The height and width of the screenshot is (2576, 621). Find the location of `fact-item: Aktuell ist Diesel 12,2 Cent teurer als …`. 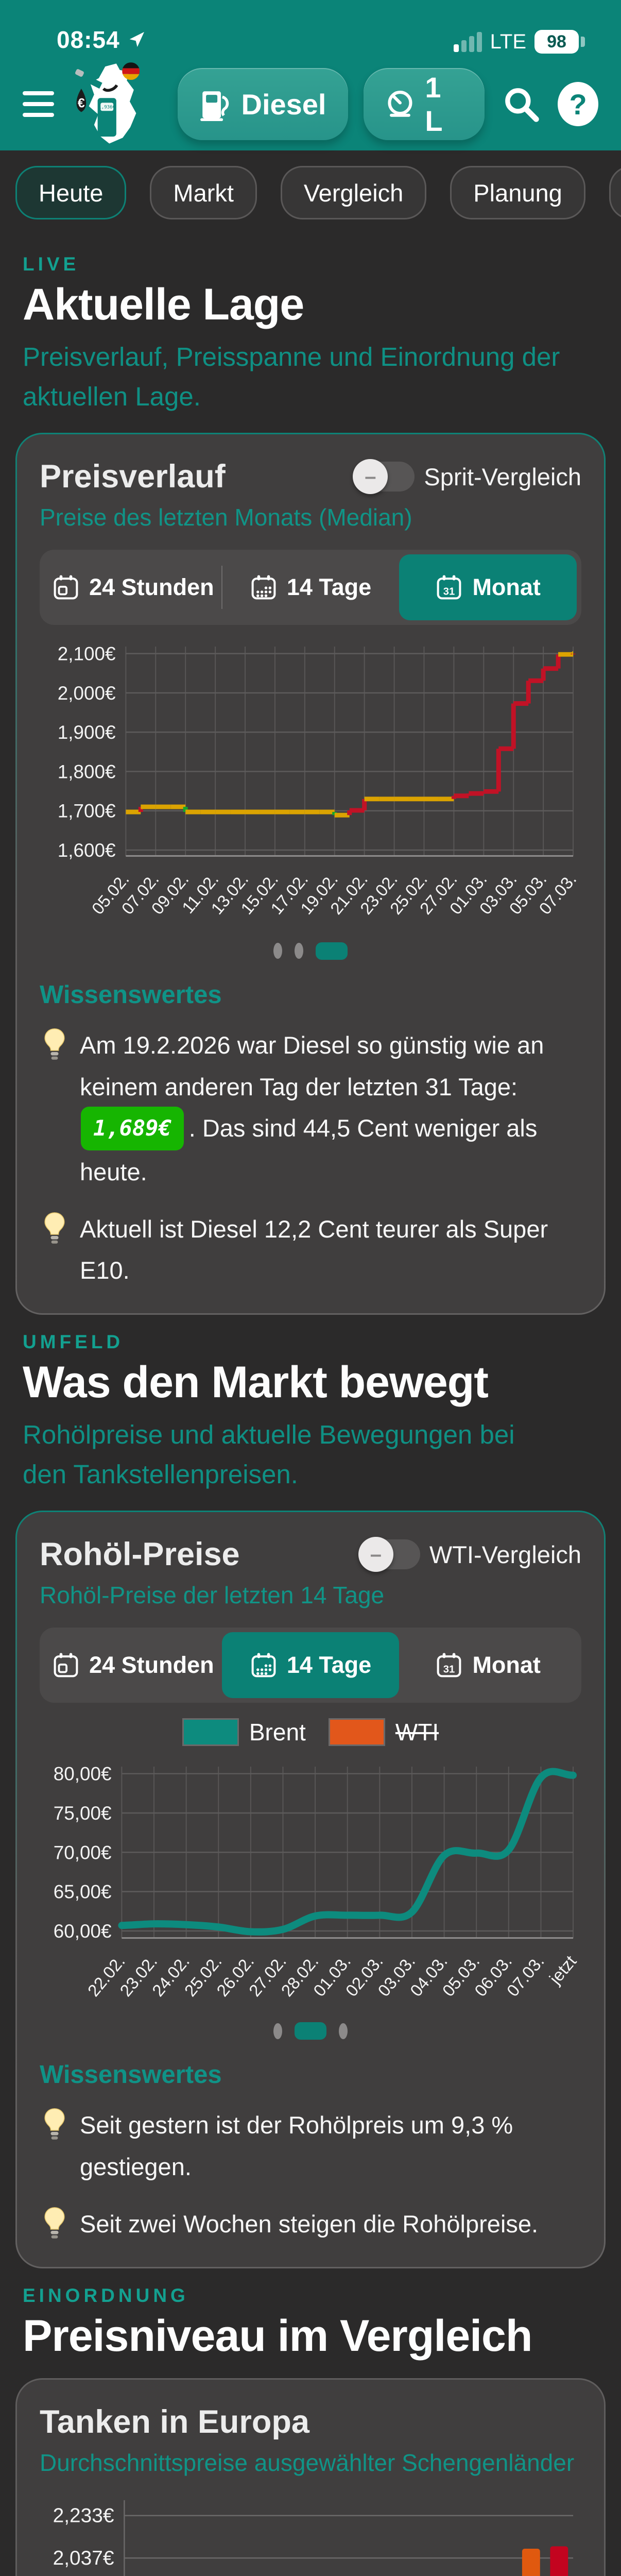

fact-item: Aktuell ist Diesel 12,2 Cent teurer als … is located at coordinates (310, 1250).